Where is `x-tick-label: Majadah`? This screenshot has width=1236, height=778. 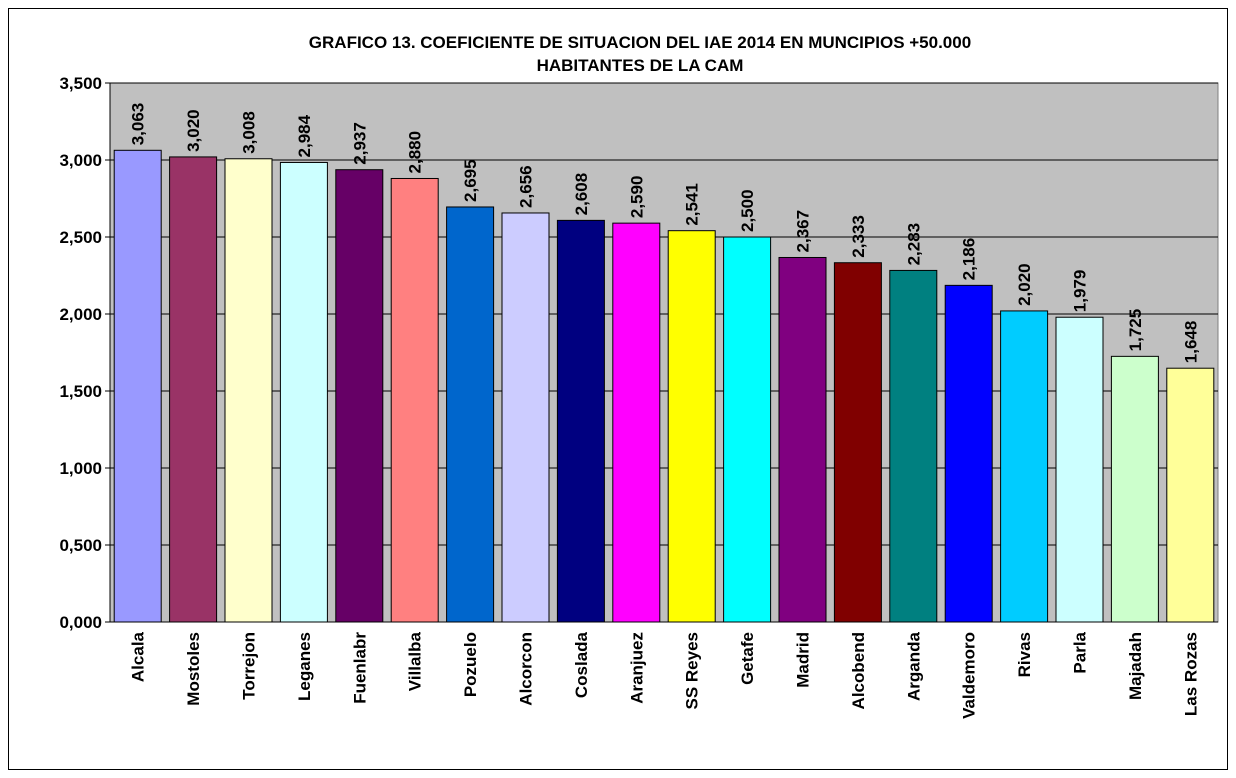 x-tick-label: Majadah is located at coordinates (1135, 666).